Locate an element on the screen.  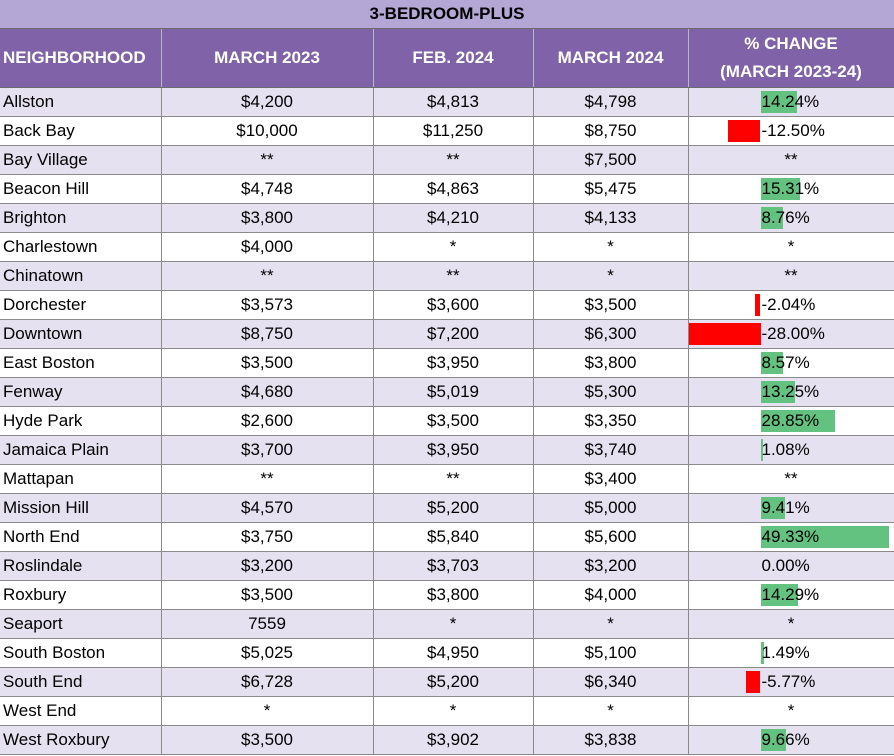
cell-feb-2024: $3,800 is located at coordinates (453, 595).